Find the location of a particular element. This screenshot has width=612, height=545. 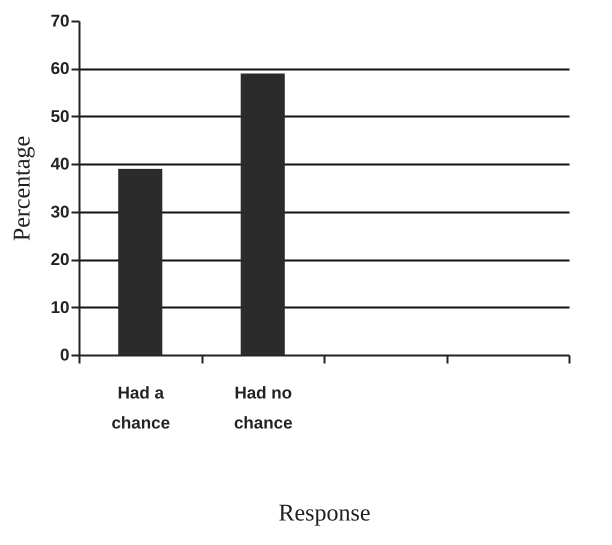

y-tick-label: 70 is located at coordinates (60, 21).